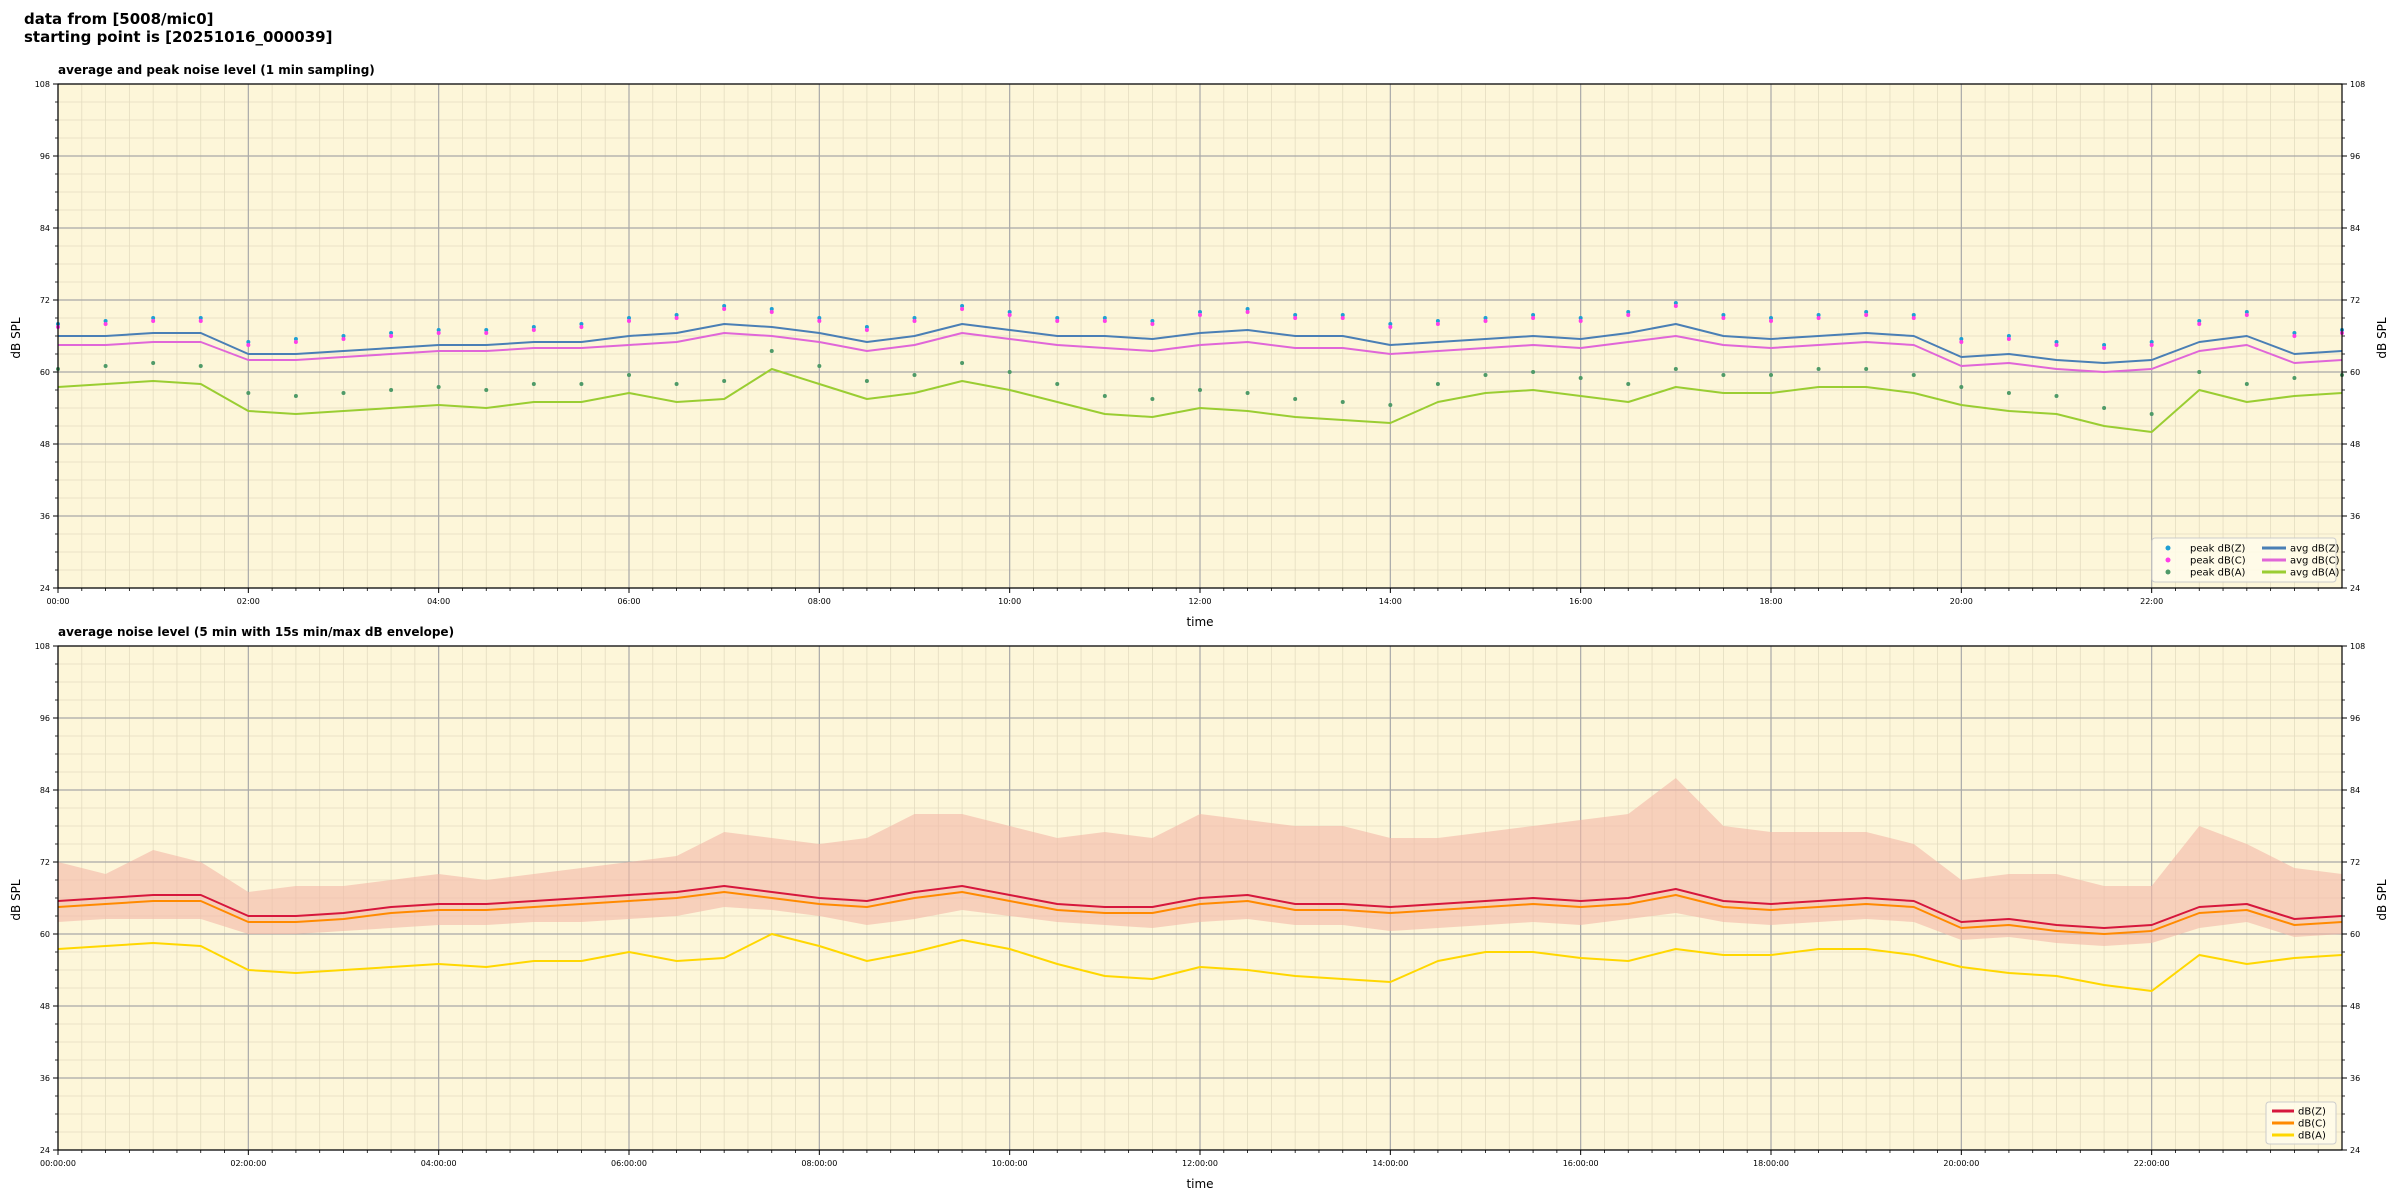 This screenshot has height=1200, width=2400. What do you see at coordinates (2382, 338) in the screenshot?
I see `chart1-ylabel-right: dB SPL` at bounding box center [2382, 338].